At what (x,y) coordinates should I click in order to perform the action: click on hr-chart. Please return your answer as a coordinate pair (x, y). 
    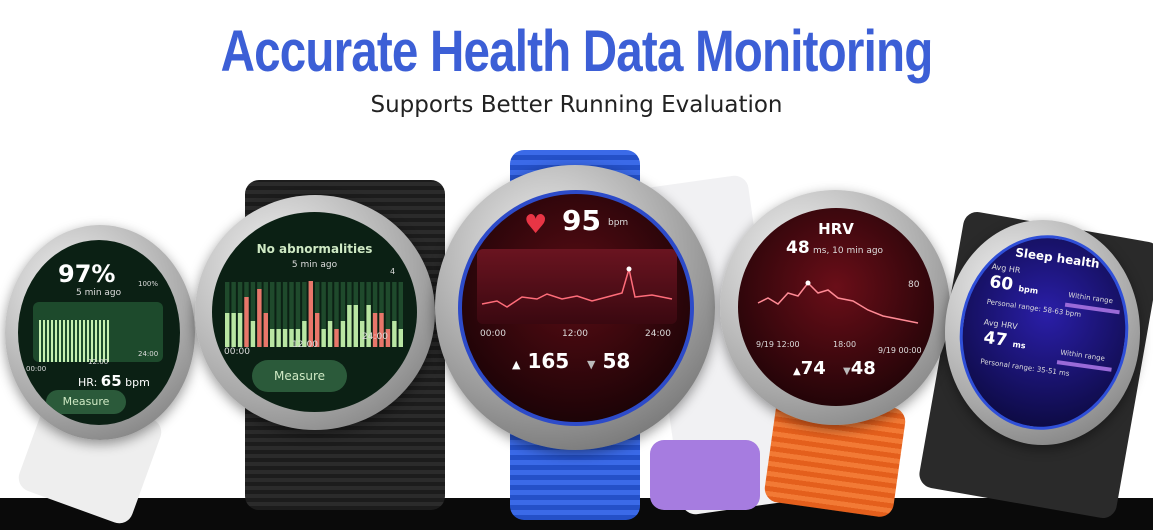
    Looking at the image, I should click on (577, 286).